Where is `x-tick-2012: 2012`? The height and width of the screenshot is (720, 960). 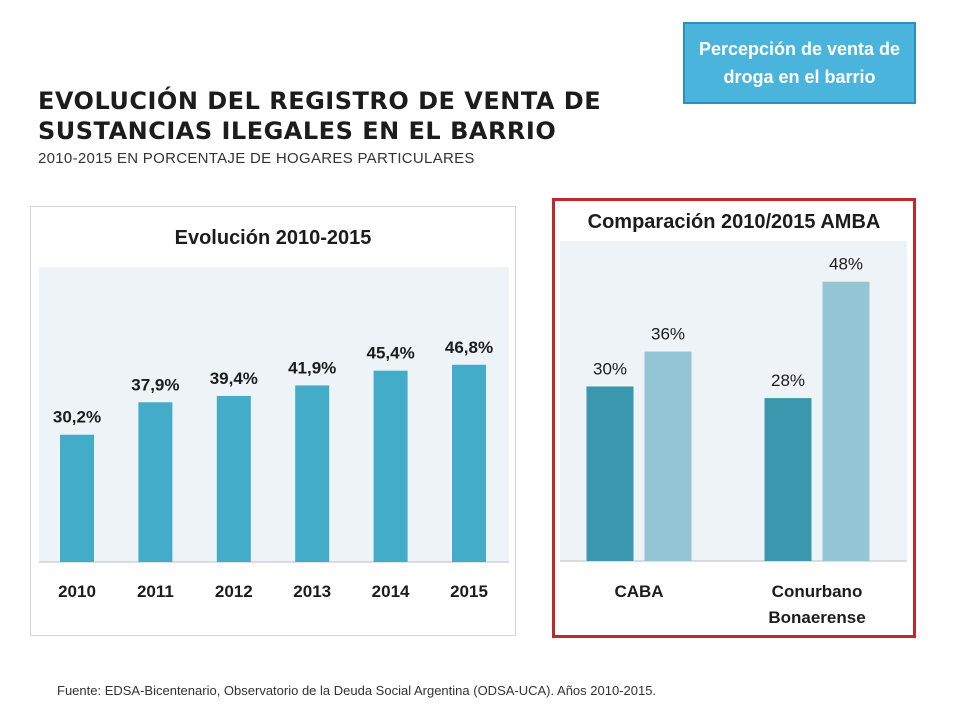
x-tick-2012: 2012 is located at coordinates (234, 591).